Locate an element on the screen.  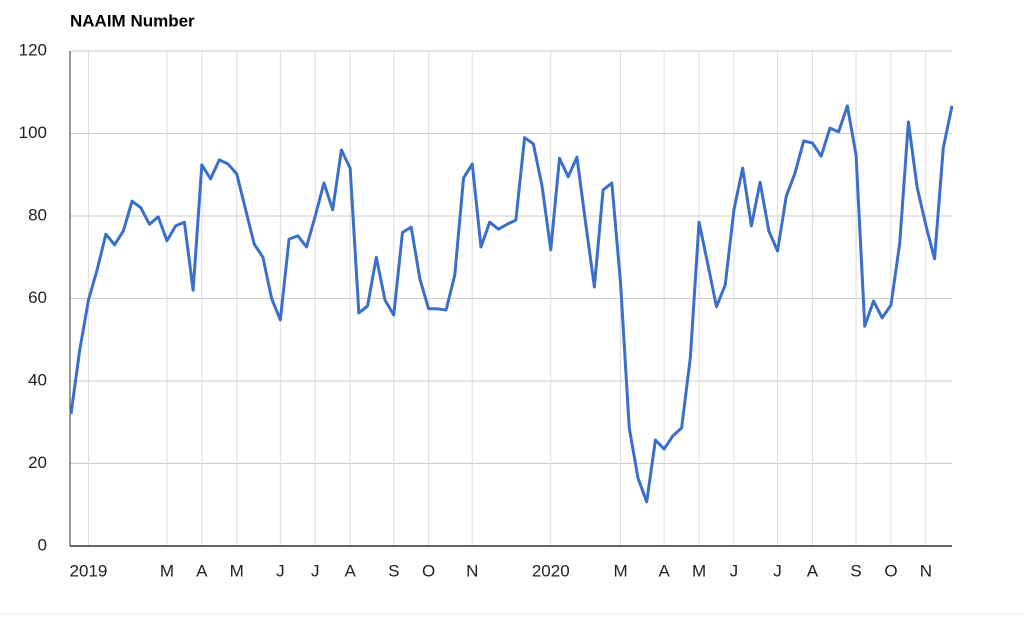
y-tick-label: 40 is located at coordinates (37, 379).